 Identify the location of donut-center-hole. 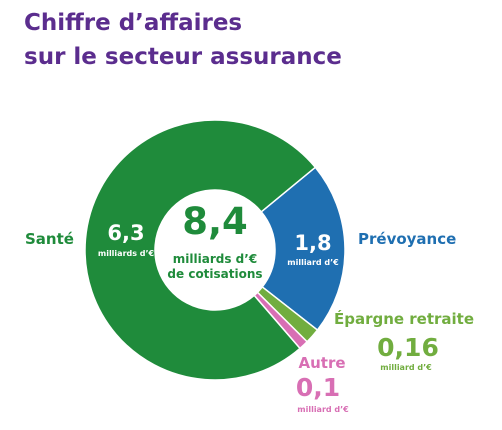
(215, 250).